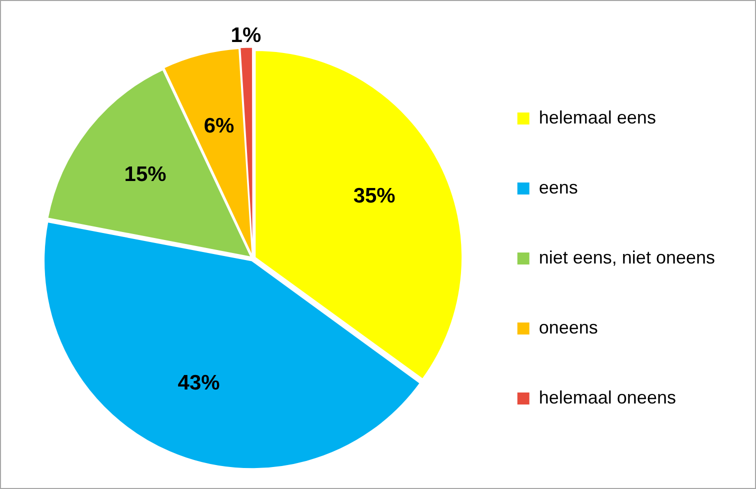 This screenshot has height=489, width=756. What do you see at coordinates (199, 382) in the screenshot?
I see `data-label: 43%` at bounding box center [199, 382].